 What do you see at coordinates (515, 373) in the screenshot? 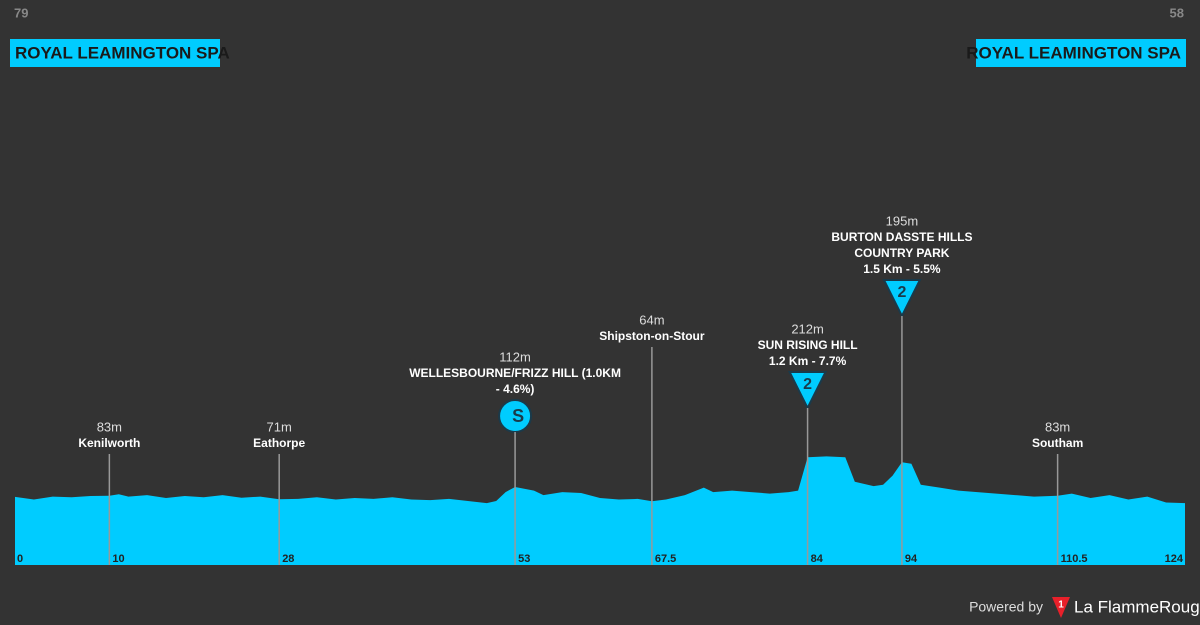
I see `marker-name: WELLESBOURNE/FRIZZ HILL (1.0KM` at bounding box center [515, 373].